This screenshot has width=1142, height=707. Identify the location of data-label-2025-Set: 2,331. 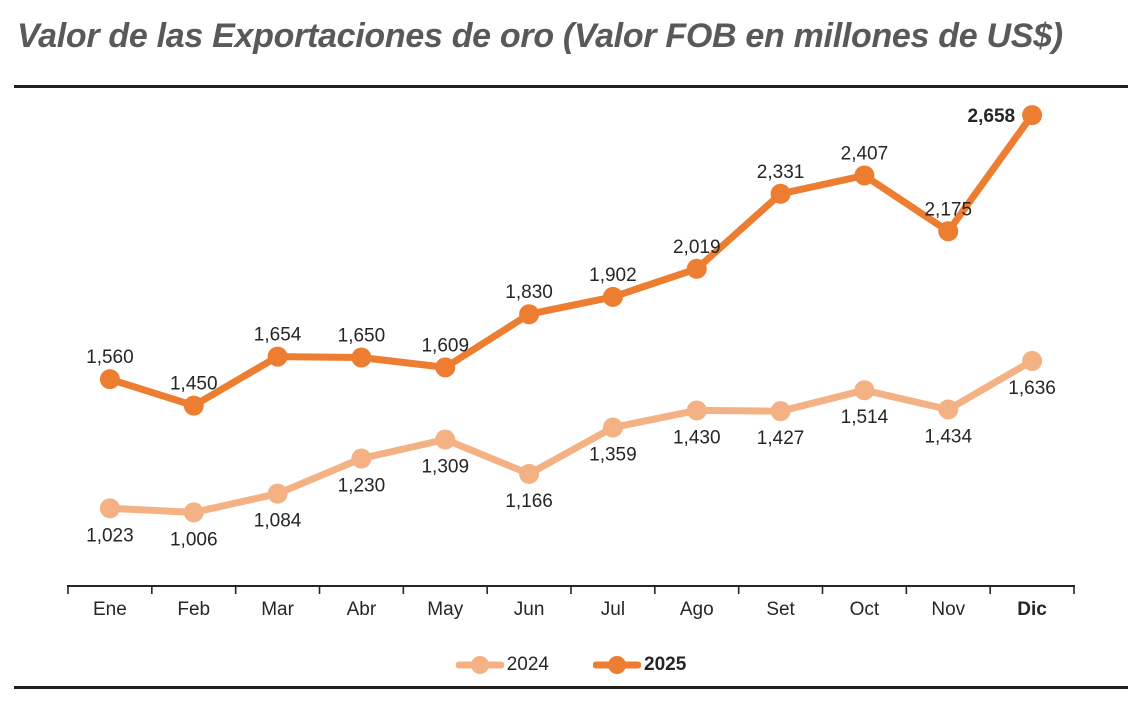
(781, 172).